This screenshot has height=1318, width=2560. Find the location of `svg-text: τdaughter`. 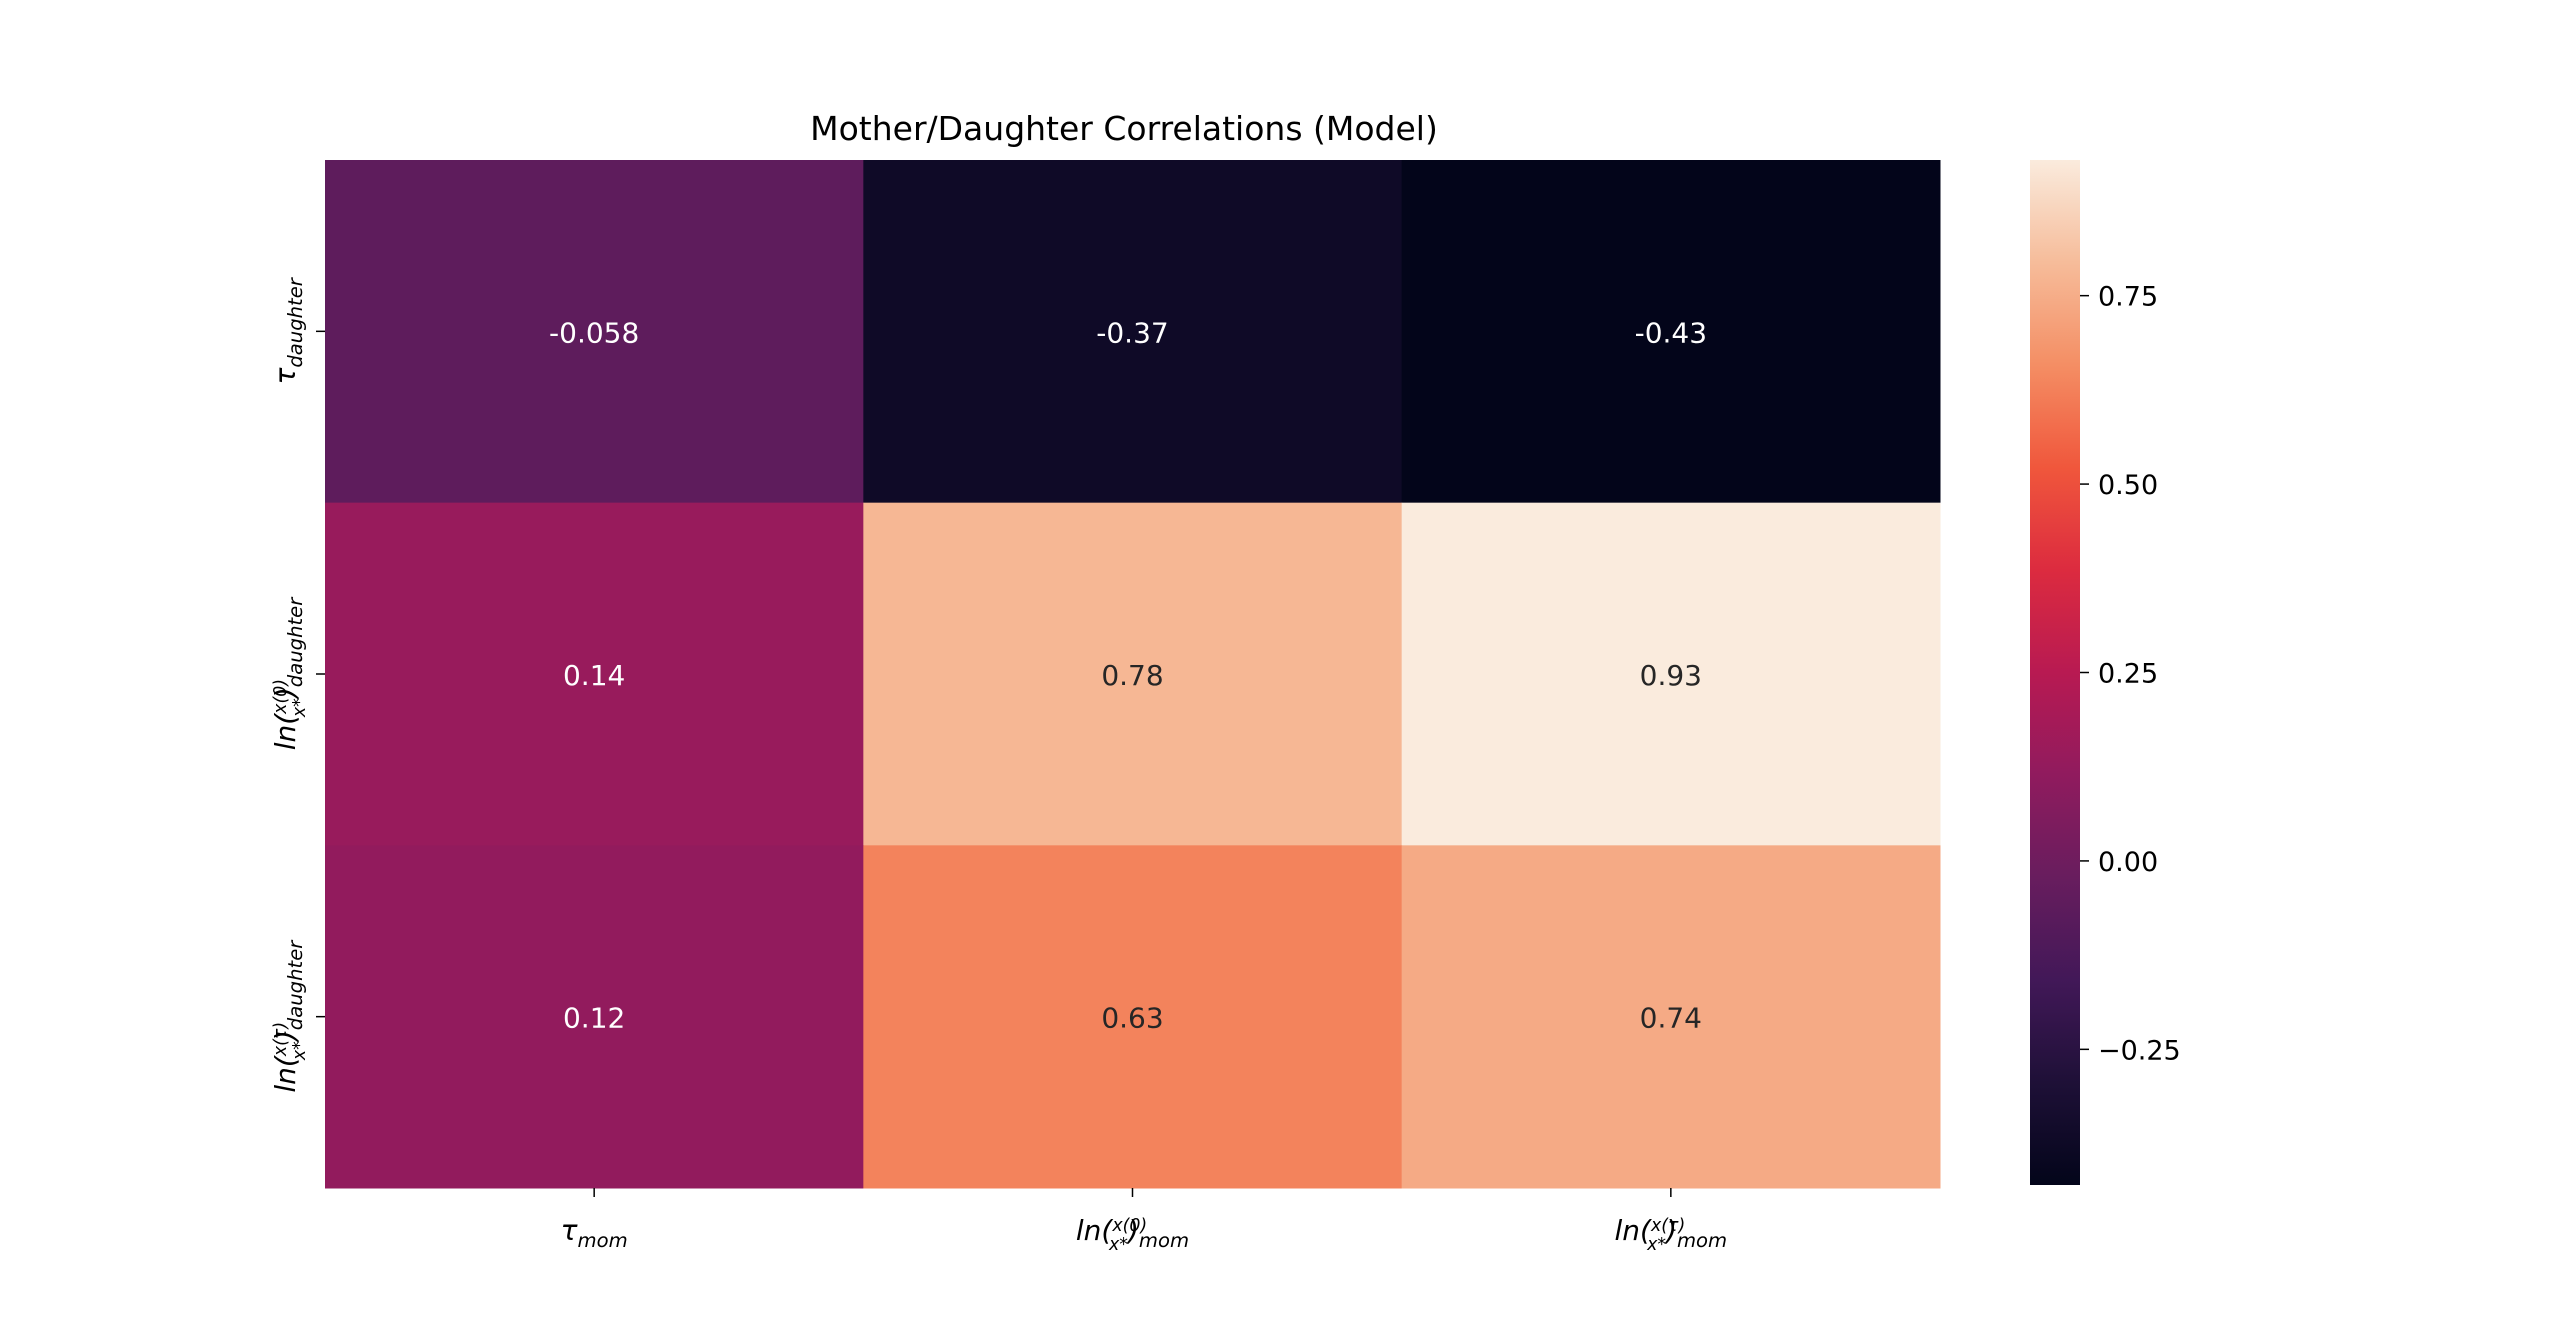

svg-text: τdaughter is located at coordinates (288, 330).